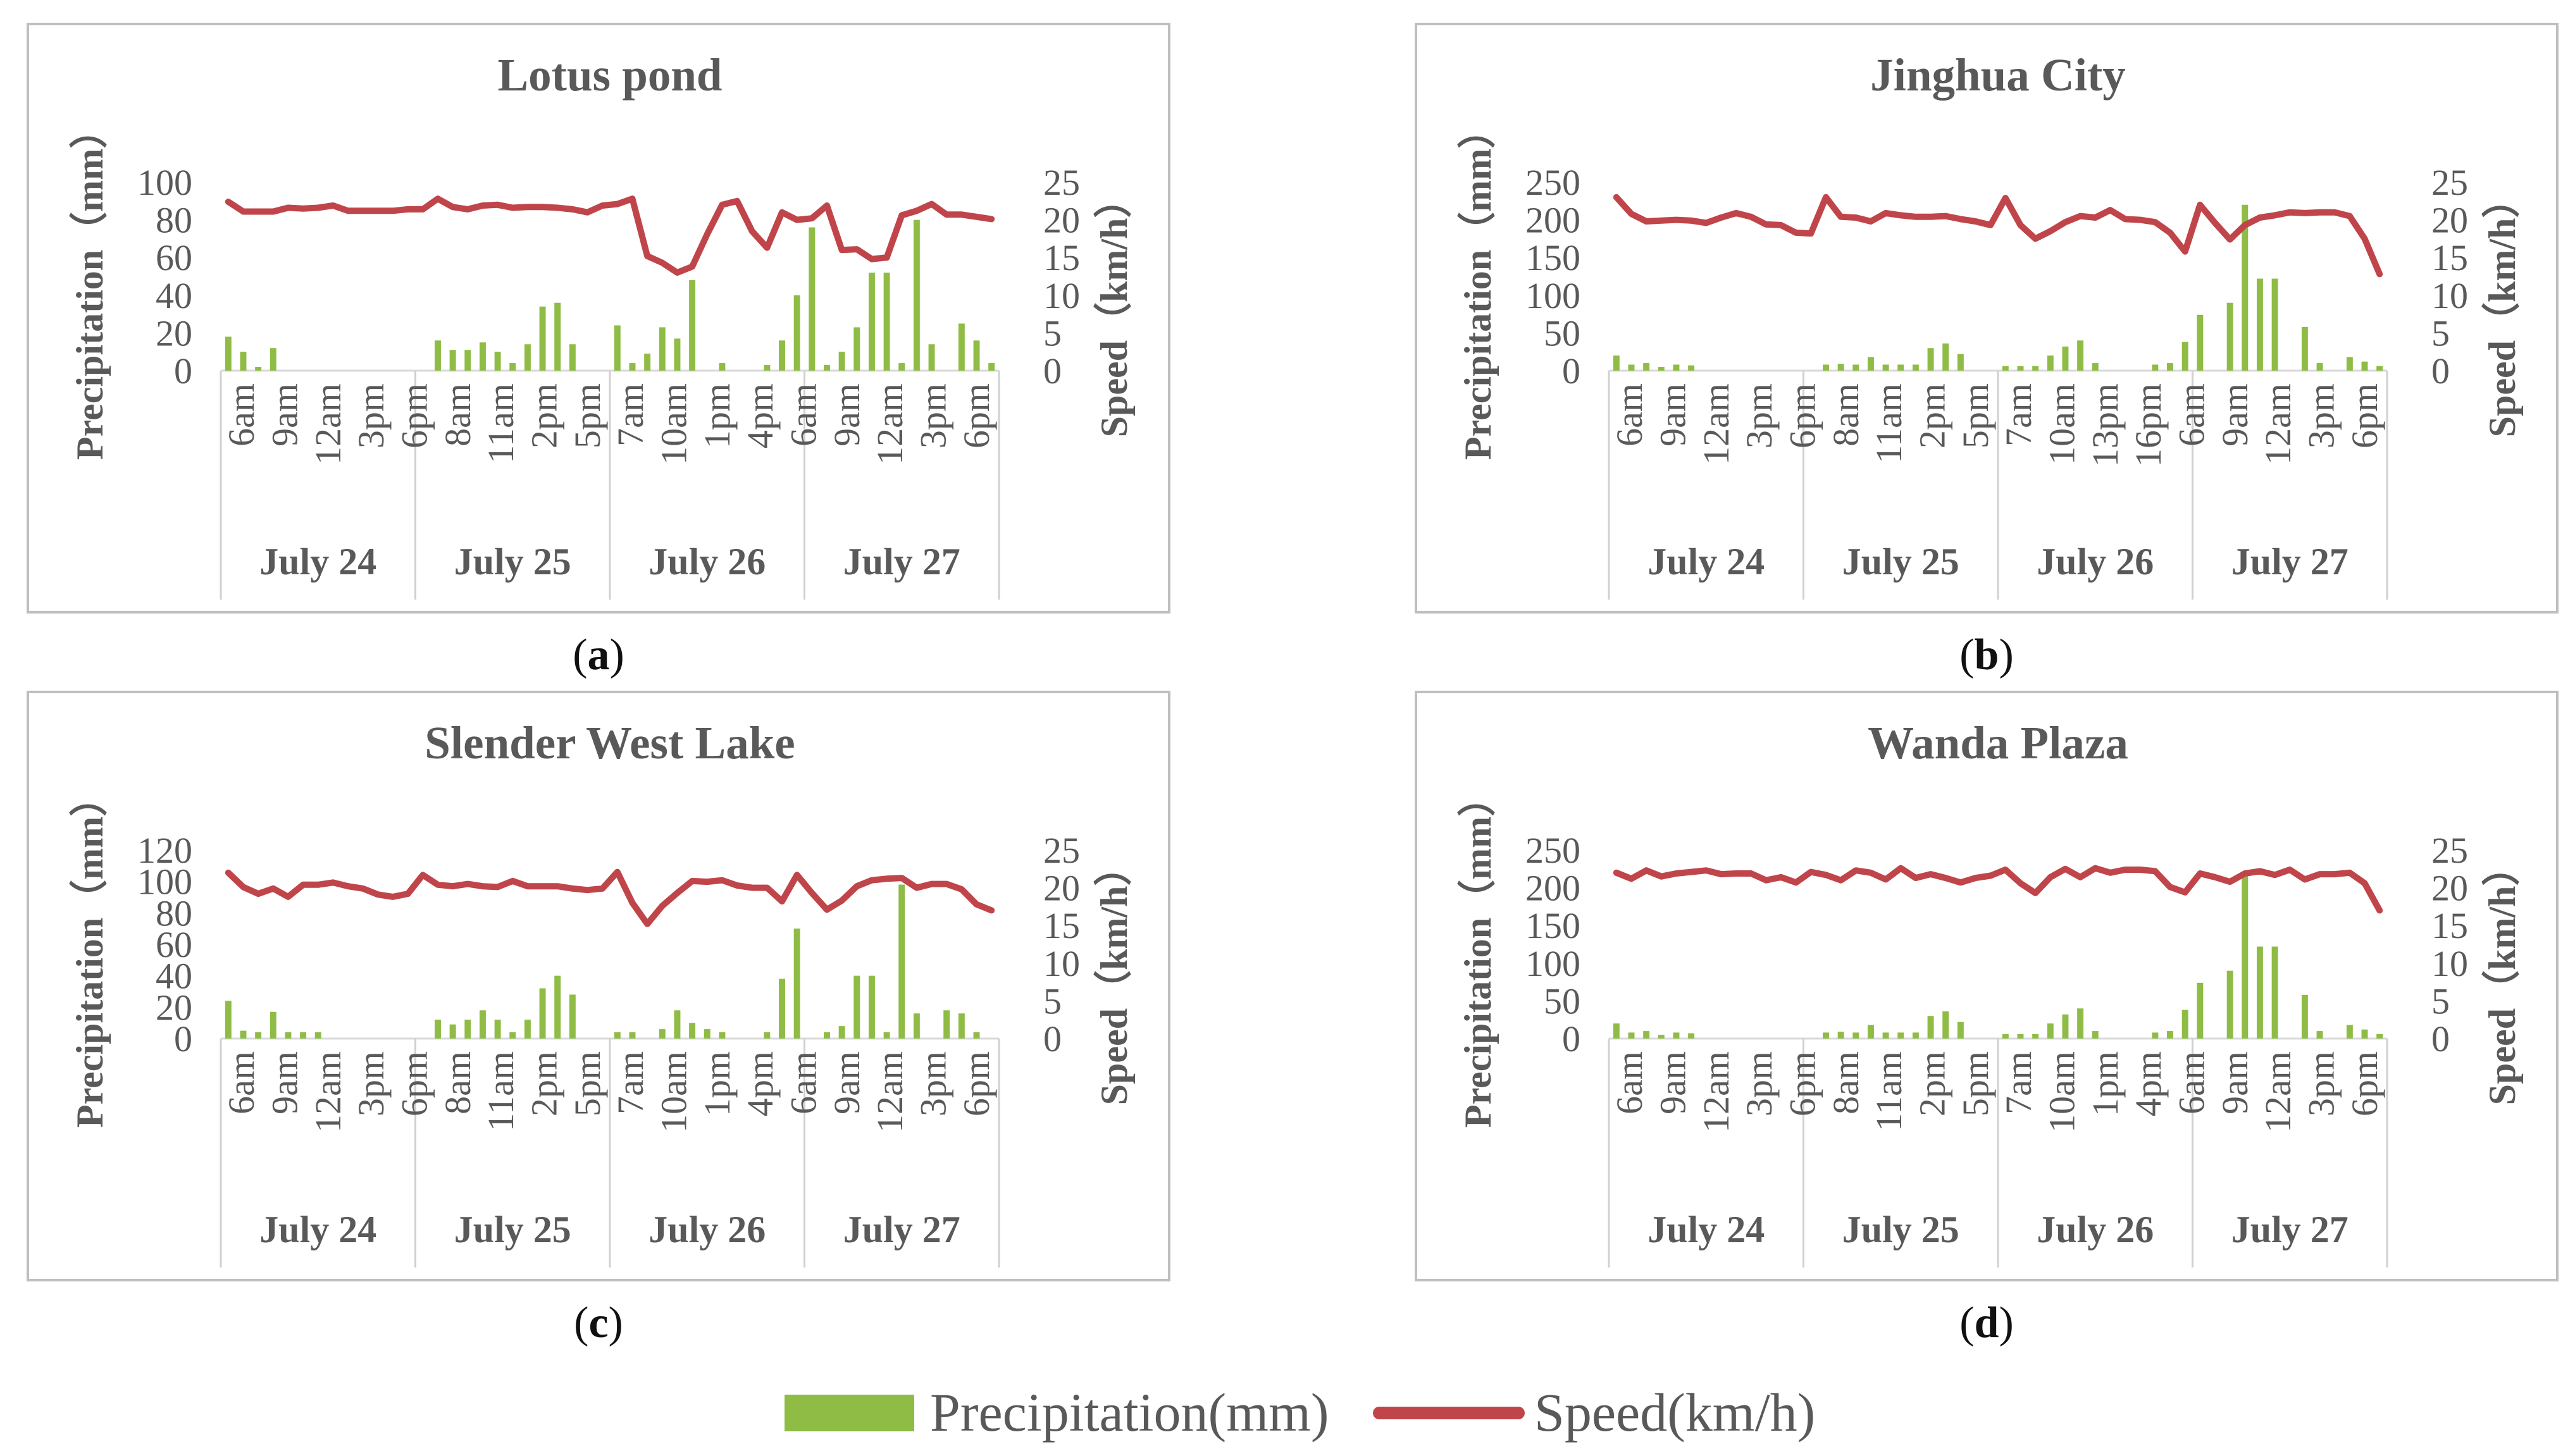 The height and width of the screenshot is (1456, 2575). What do you see at coordinates (1061, 257) in the screenshot?
I see `y2-tick-label: 15` at bounding box center [1061, 257].